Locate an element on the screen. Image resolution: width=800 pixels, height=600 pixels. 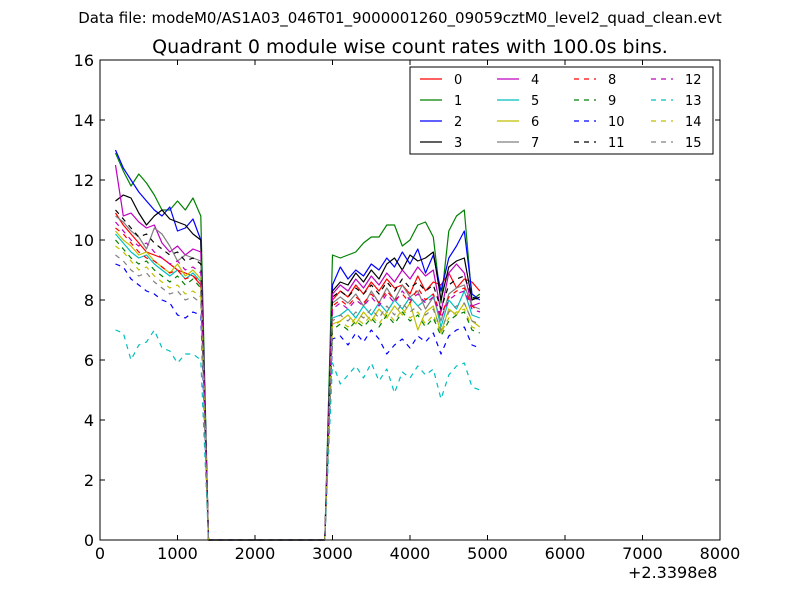
y-tick-label: 10 is located at coordinates (84, 240).